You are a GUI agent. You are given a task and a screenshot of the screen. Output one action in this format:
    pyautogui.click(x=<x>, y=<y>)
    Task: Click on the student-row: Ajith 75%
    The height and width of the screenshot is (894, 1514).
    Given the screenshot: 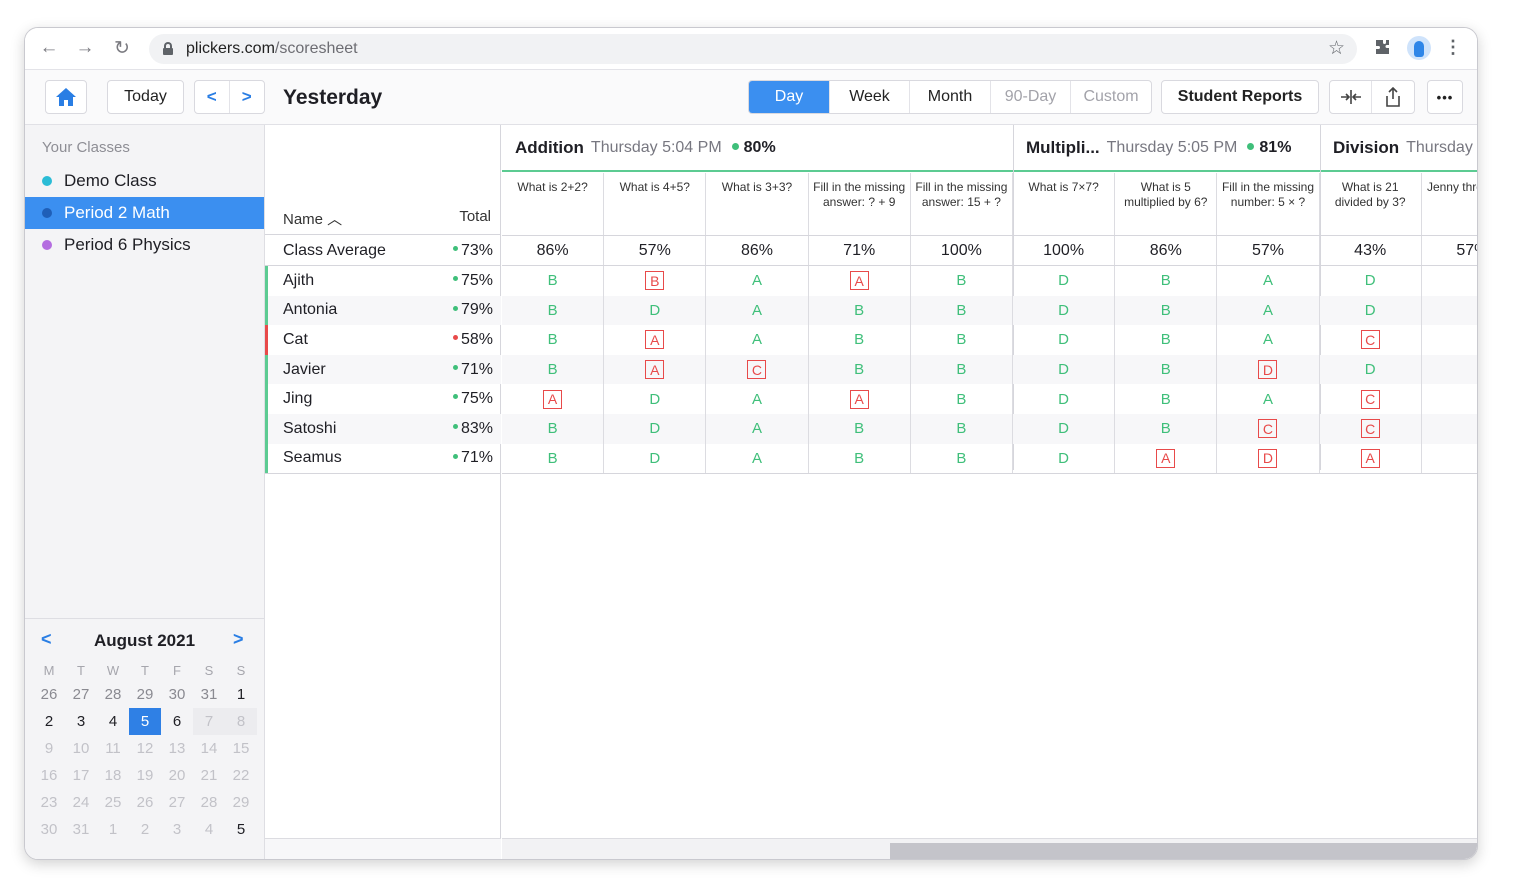 What is the action you would take?
    pyautogui.click(x=383, y=281)
    